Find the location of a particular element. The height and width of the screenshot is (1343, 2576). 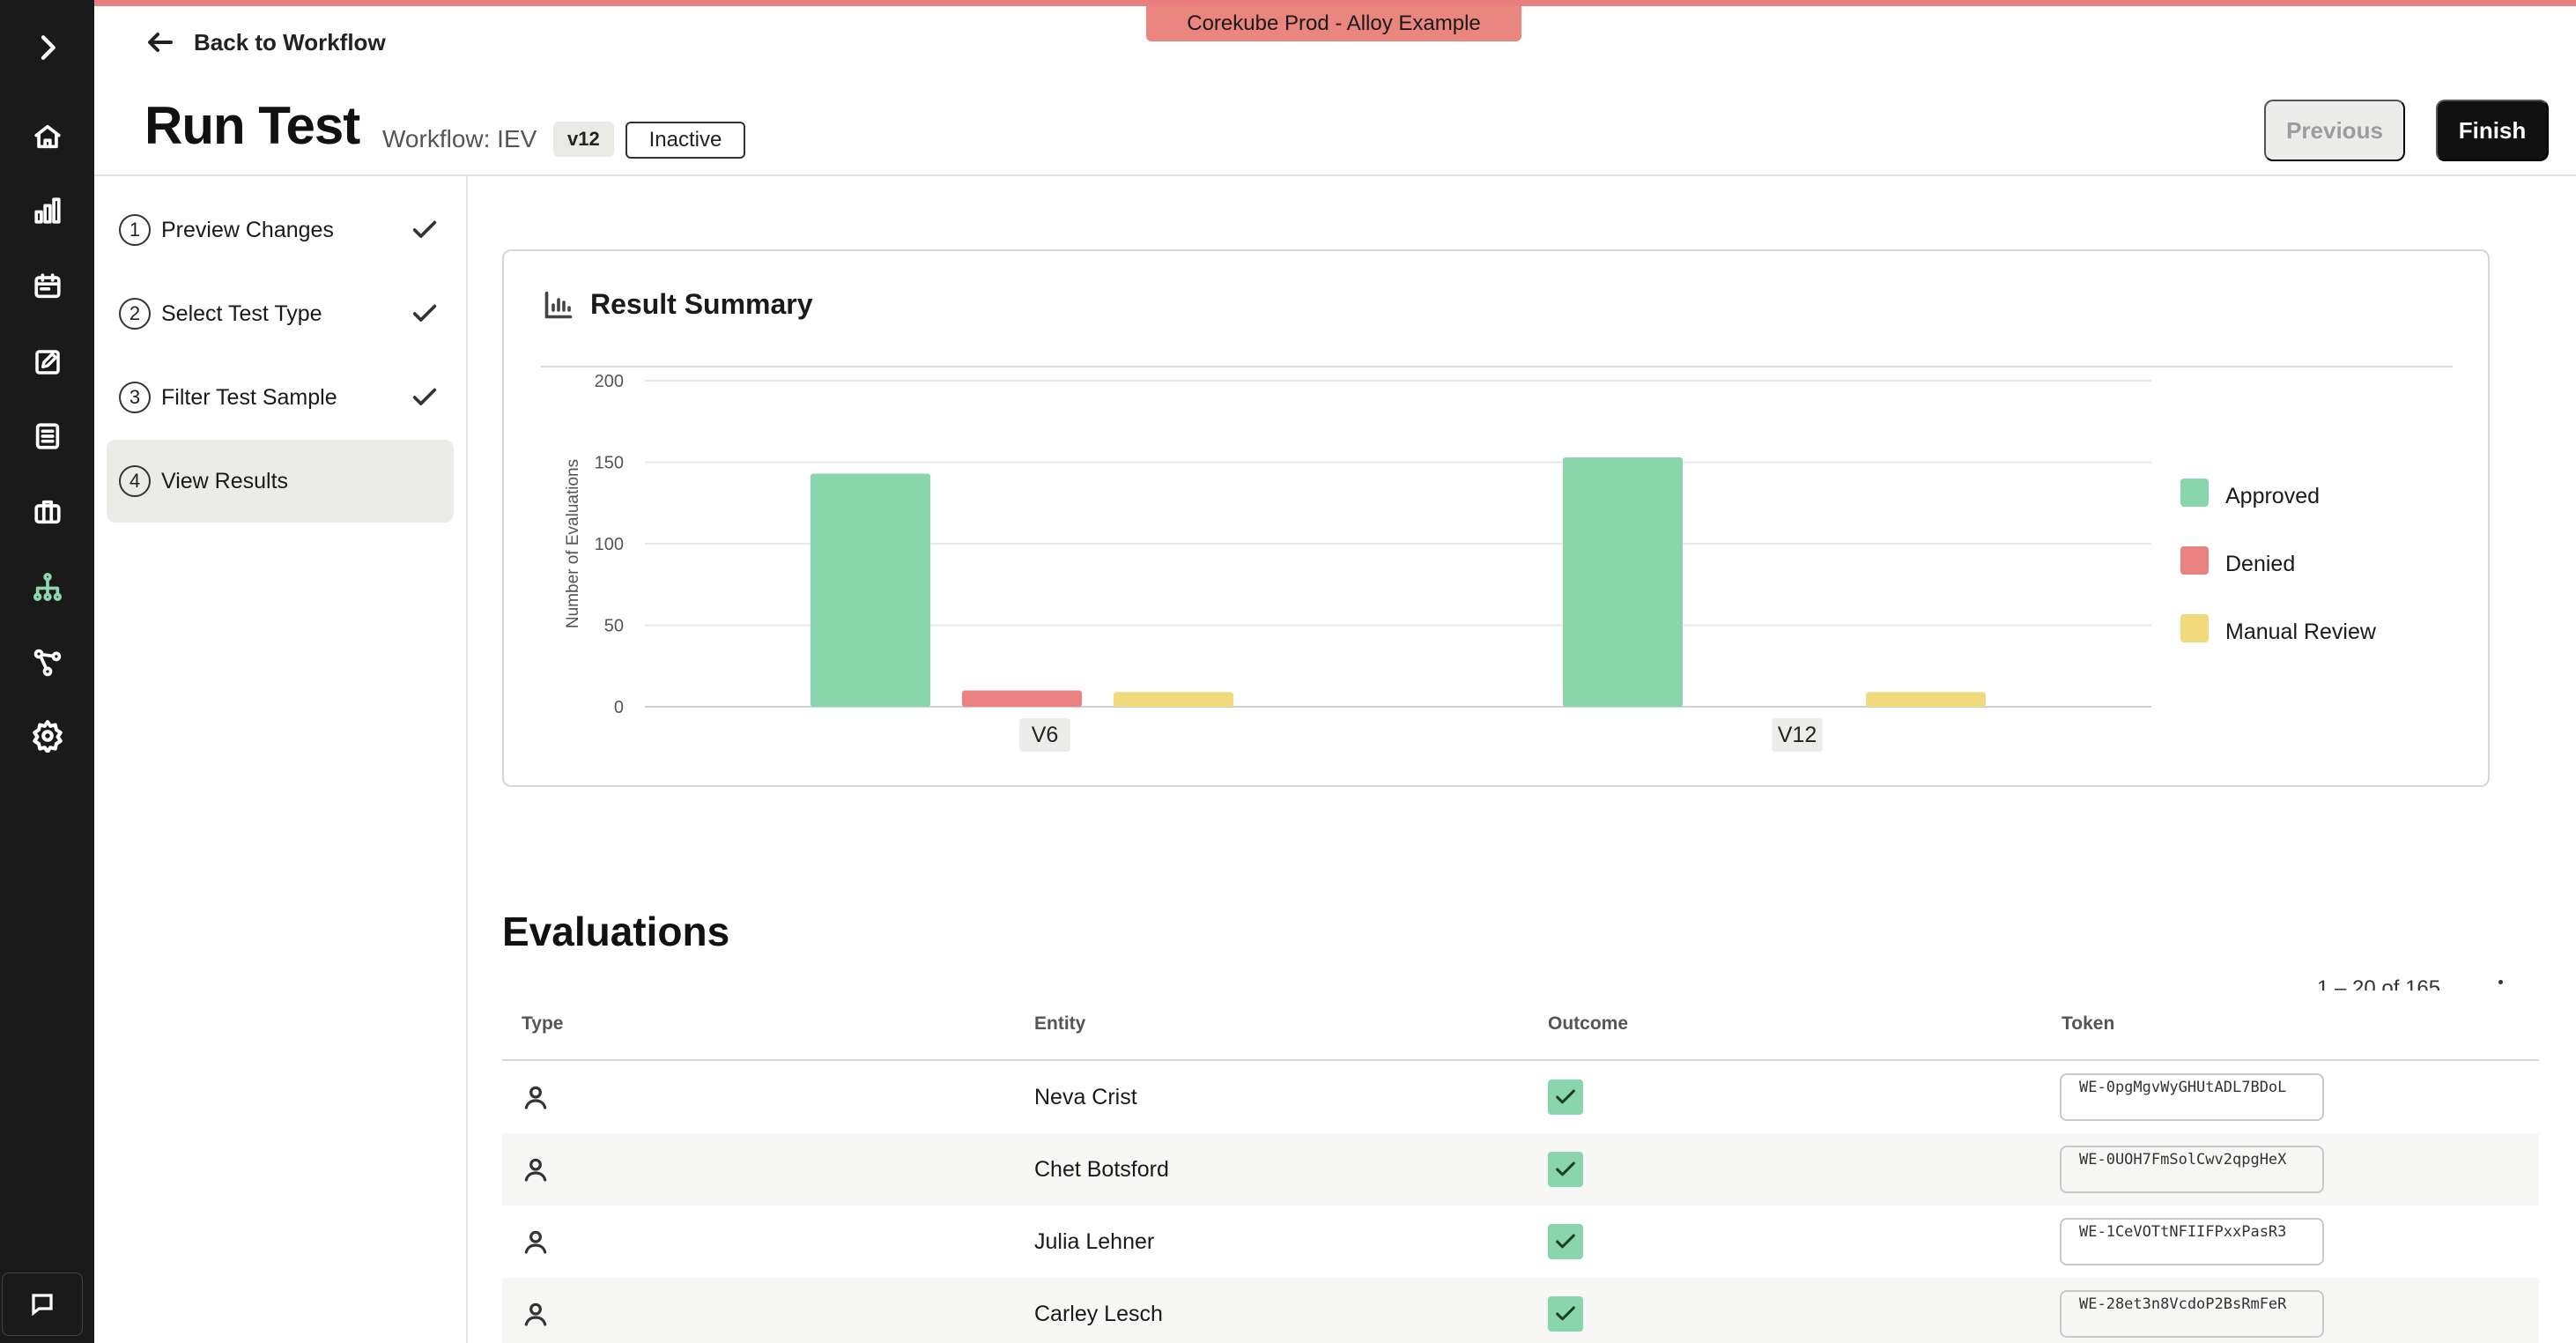

step-view-results: 4 View Results is located at coordinates (280, 482).